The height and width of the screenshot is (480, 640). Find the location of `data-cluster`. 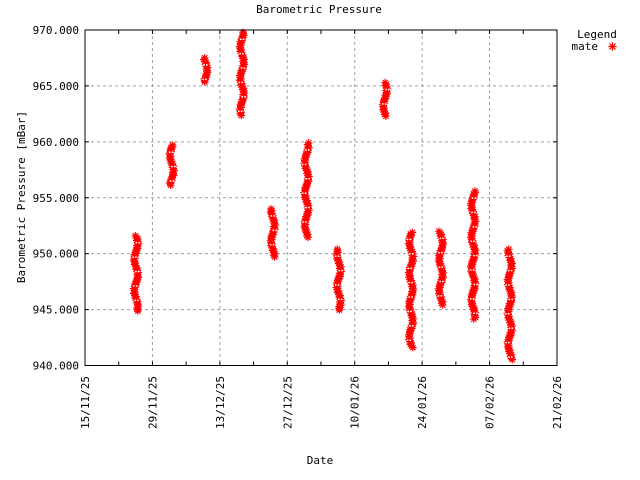

data-cluster is located at coordinates (510, 304).